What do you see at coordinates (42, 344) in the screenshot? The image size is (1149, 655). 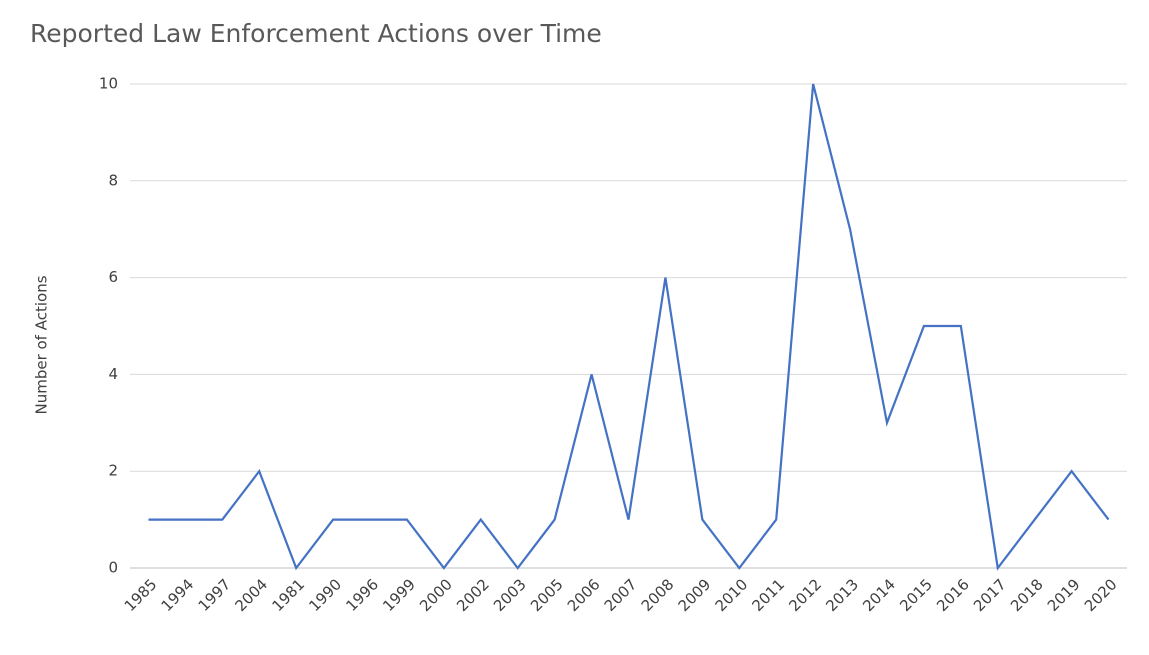 I see `y-axis-label: Number of Actions` at bounding box center [42, 344].